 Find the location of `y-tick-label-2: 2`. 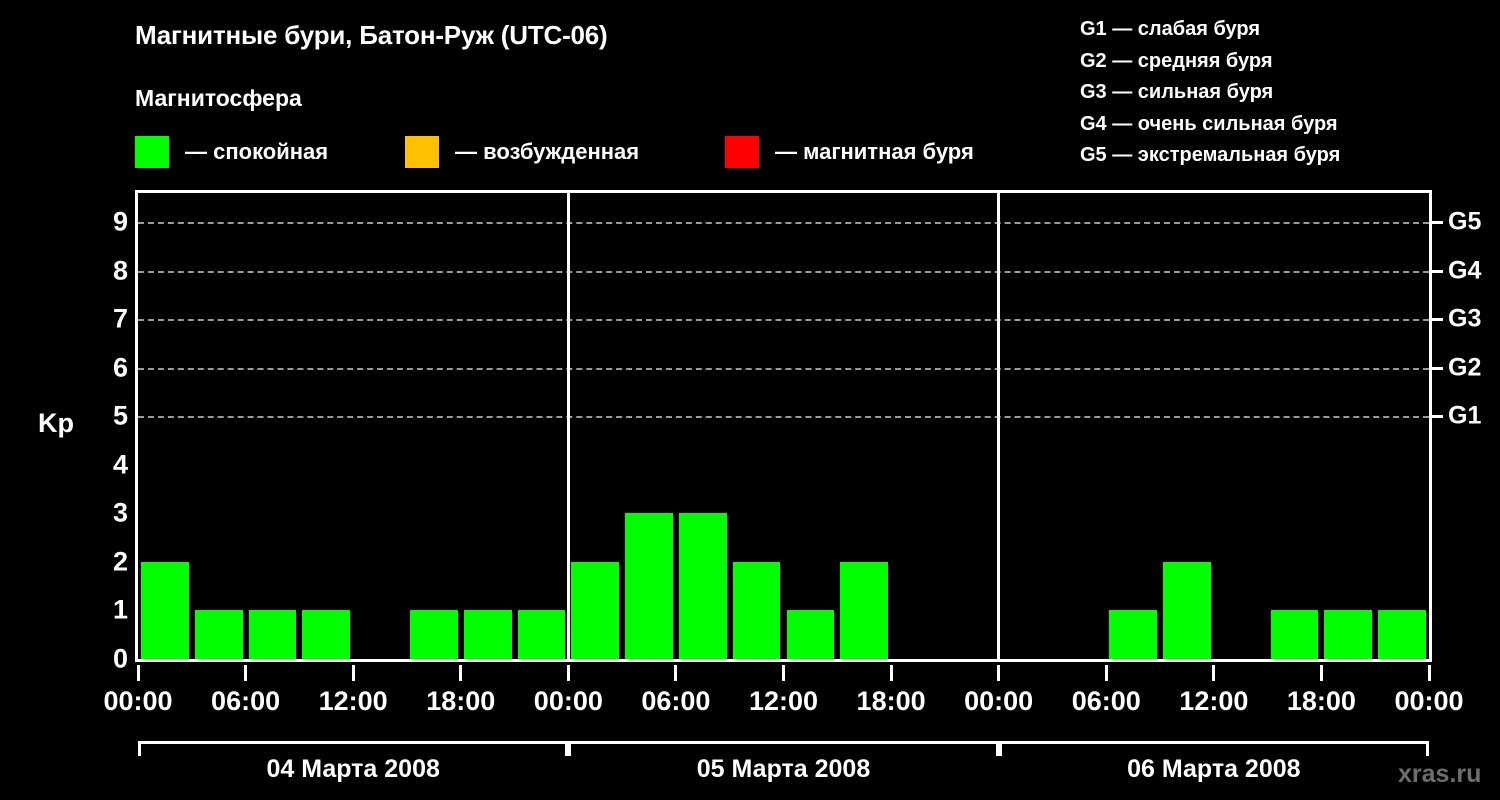

y-tick-label-2: 2 is located at coordinates (120, 561).